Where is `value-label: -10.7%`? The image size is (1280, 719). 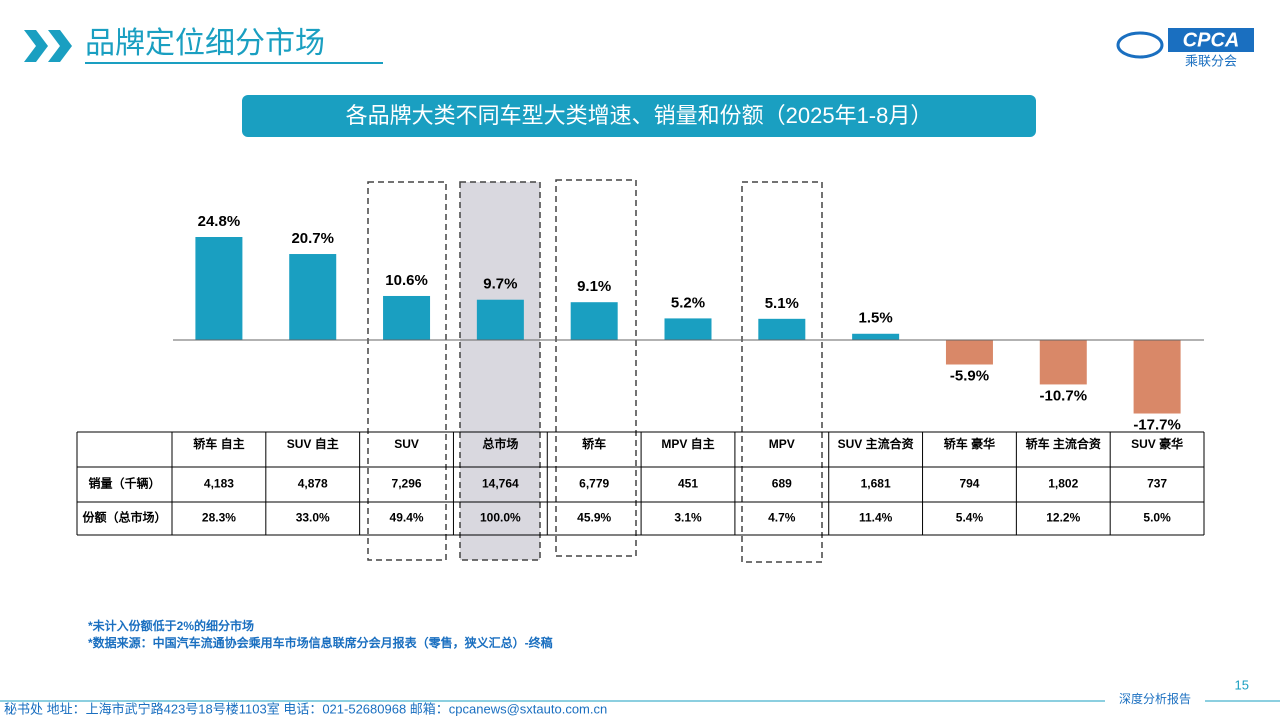 value-label: -10.7% is located at coordinates (1064, 395).